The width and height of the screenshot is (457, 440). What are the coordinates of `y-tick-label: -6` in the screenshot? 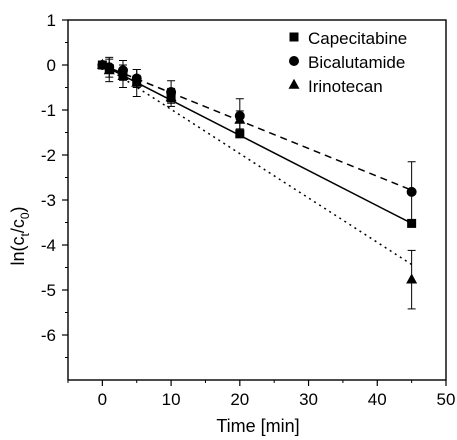 It's located at (48, 335).